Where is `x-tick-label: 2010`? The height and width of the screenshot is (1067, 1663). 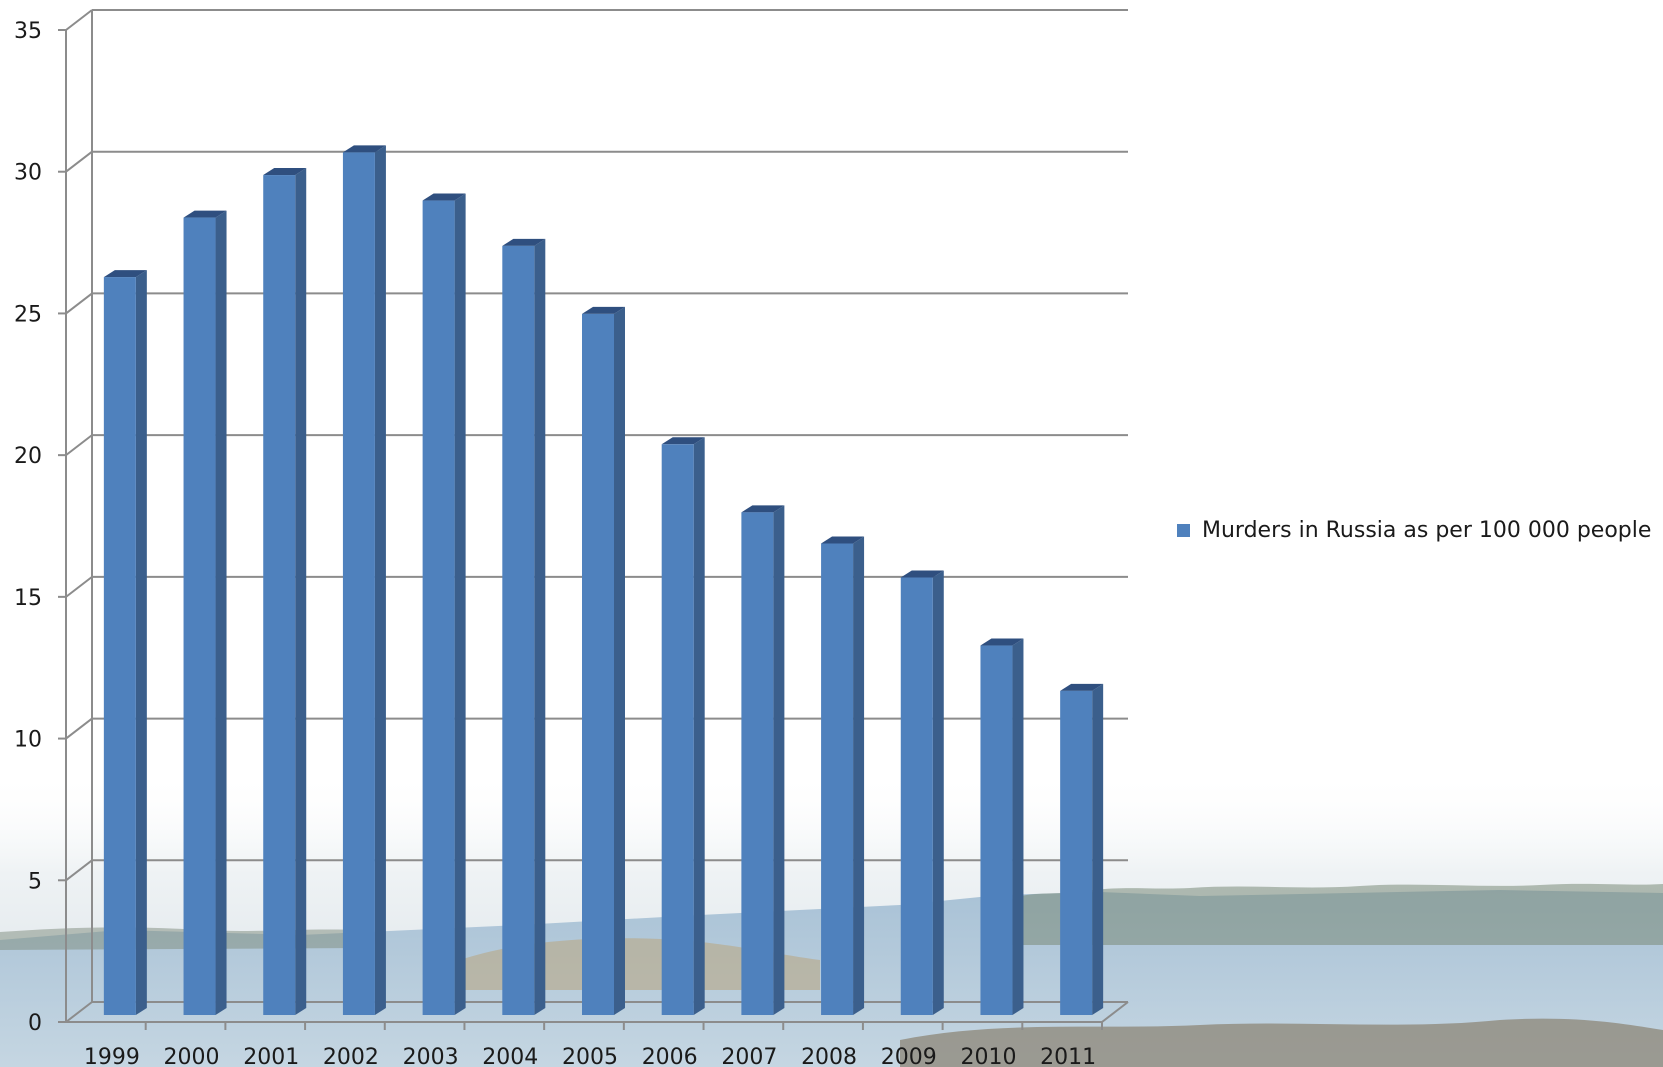 x-tick-label: 2010 is located at coordinates (988, 1056).